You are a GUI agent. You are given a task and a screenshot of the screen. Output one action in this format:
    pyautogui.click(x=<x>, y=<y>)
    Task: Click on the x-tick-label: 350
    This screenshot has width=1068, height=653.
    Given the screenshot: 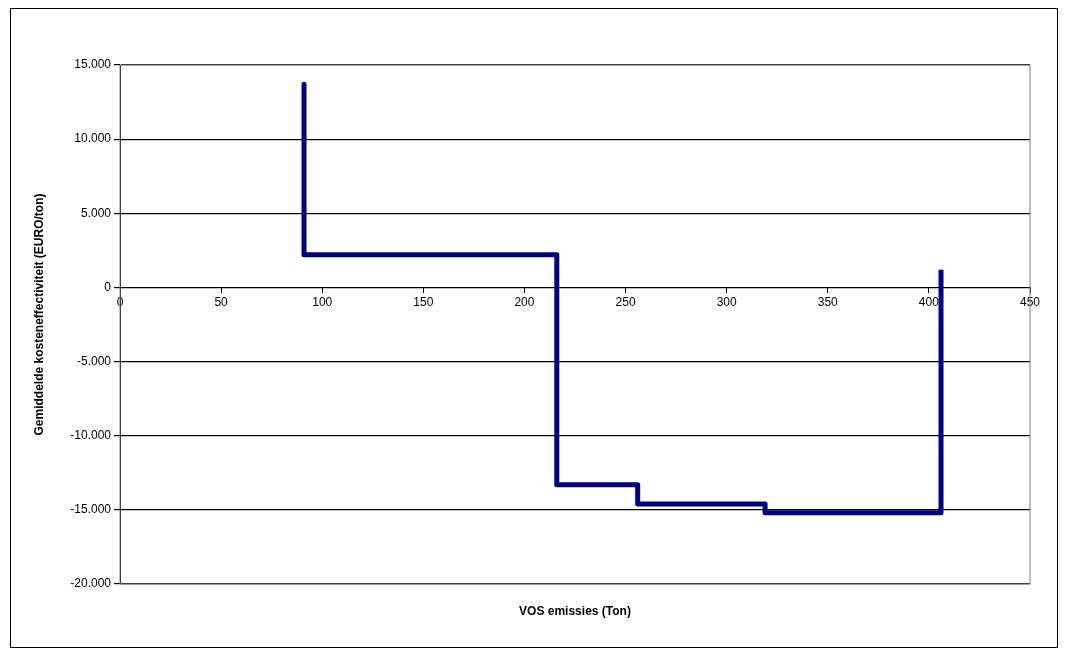 What is the action you would take?
    pyautogui.click(x=828, y=301)
    